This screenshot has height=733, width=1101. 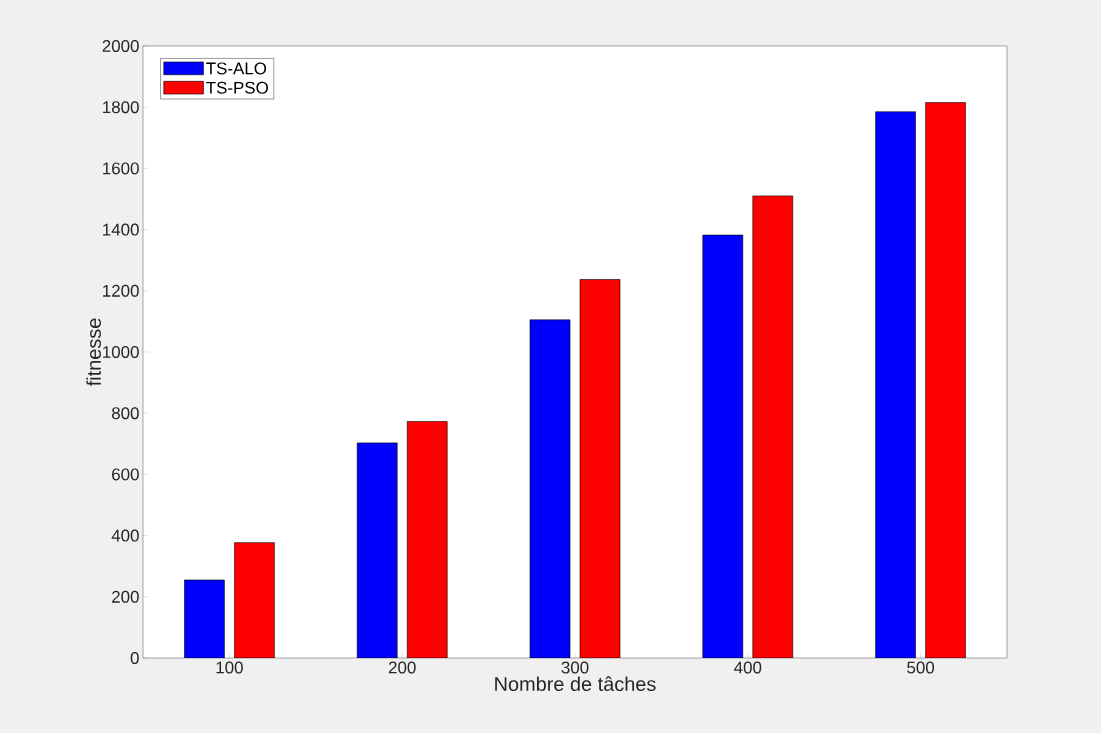 I want to click on y-axis-title: fitnesse, so click(x=93, y=352).